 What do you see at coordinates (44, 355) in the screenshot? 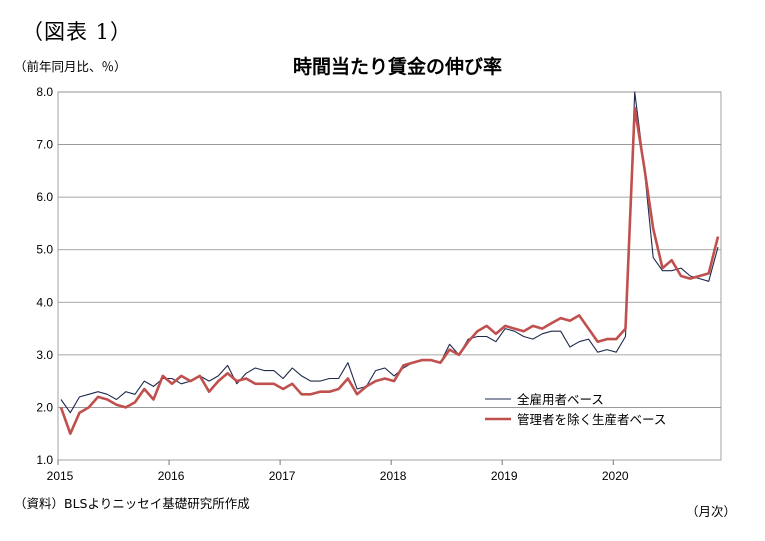
I see `y-tick-label: 3.0` at bounding box center [44, 355].